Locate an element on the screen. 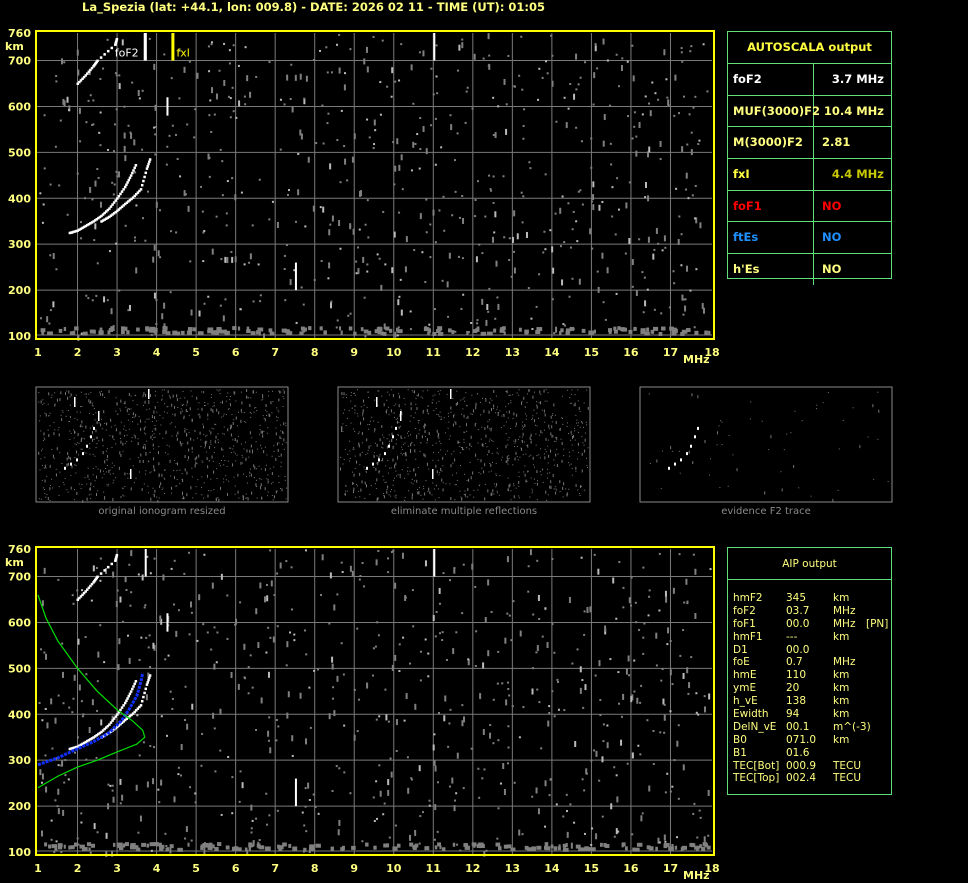 Image resolution: width=968 pixels, height=883 pixels. thumbnail-trace is located at coordinates (396, 428).